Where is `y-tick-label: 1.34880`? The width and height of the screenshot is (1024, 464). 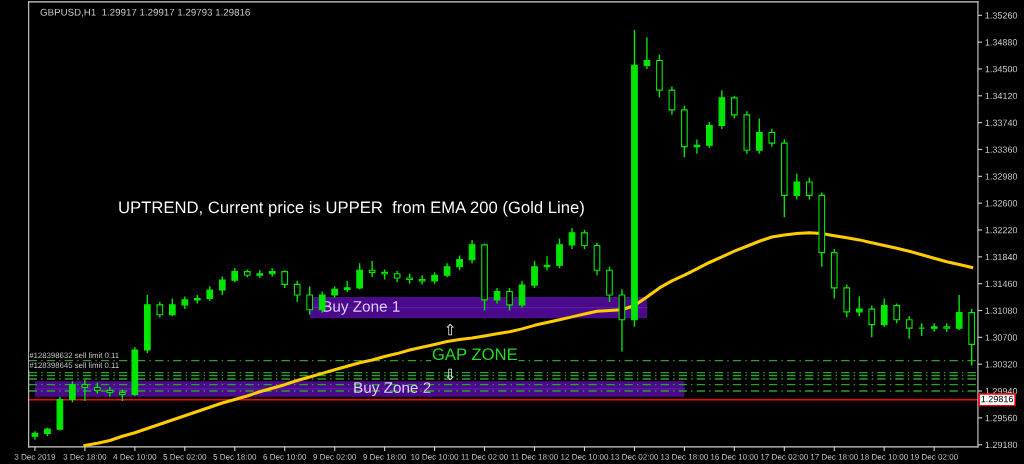 y-tick-label: 1.34880 is located at coordinates (1001, 42).